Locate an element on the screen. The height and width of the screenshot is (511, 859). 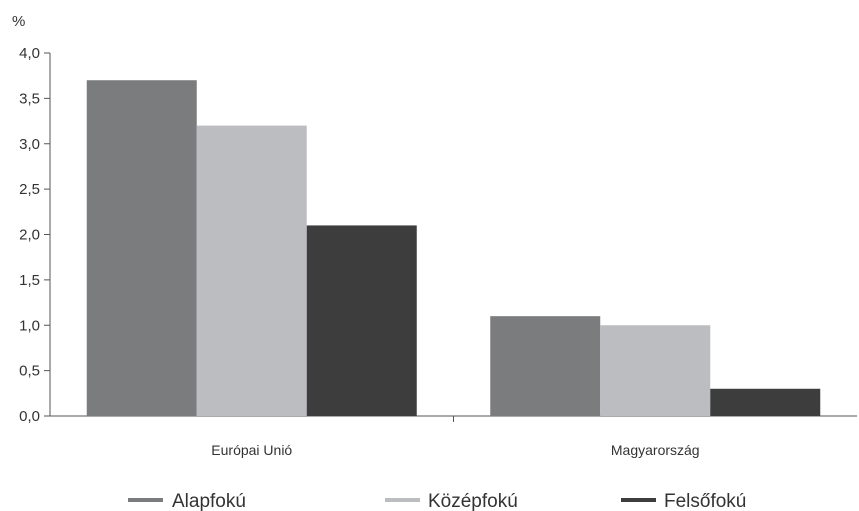
y-tick-label: 4,0 is located at coordinates (29, 53).